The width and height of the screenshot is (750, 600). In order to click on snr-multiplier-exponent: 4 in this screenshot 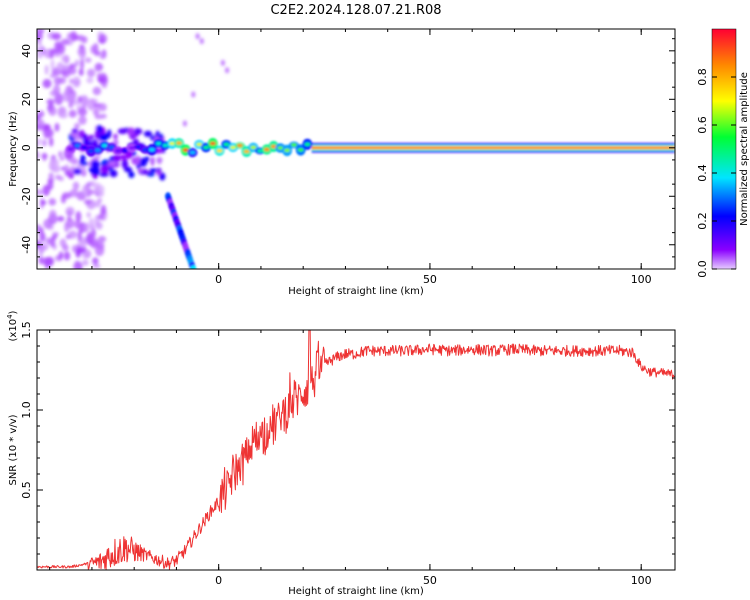, I will do `click(10, 316)`.